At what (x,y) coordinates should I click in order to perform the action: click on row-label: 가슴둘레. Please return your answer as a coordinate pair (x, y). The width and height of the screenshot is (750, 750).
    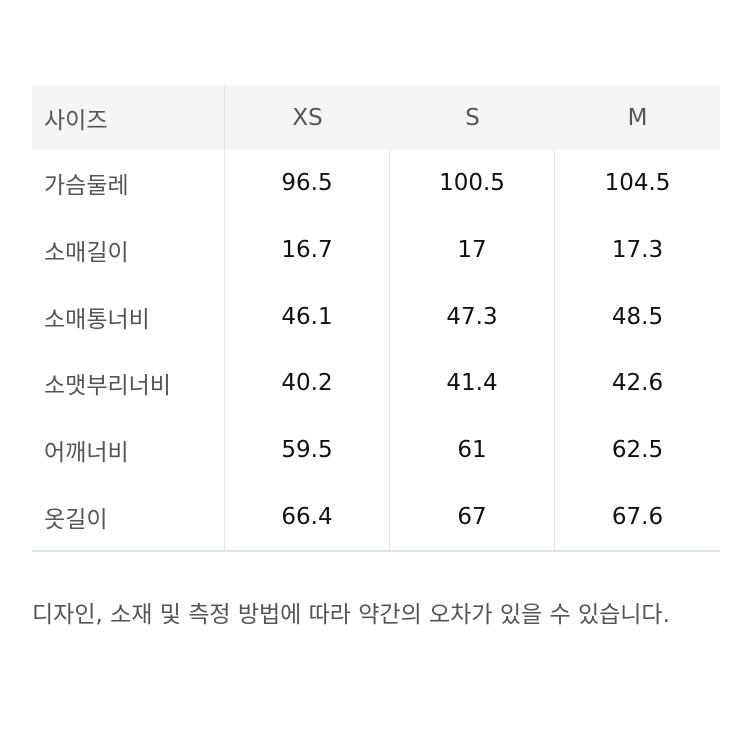
    Looking at the image, I should click on (128, 183).